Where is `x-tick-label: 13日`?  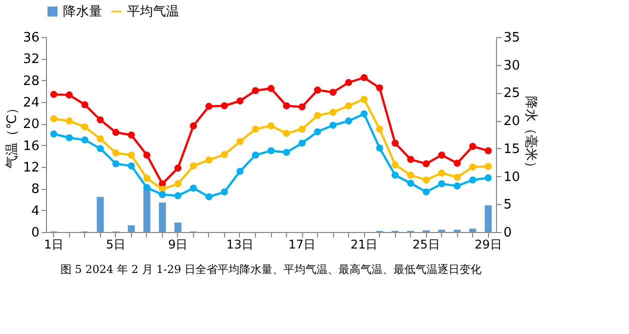 x-tick-label: 13日 is located at coordinates (240, 245).